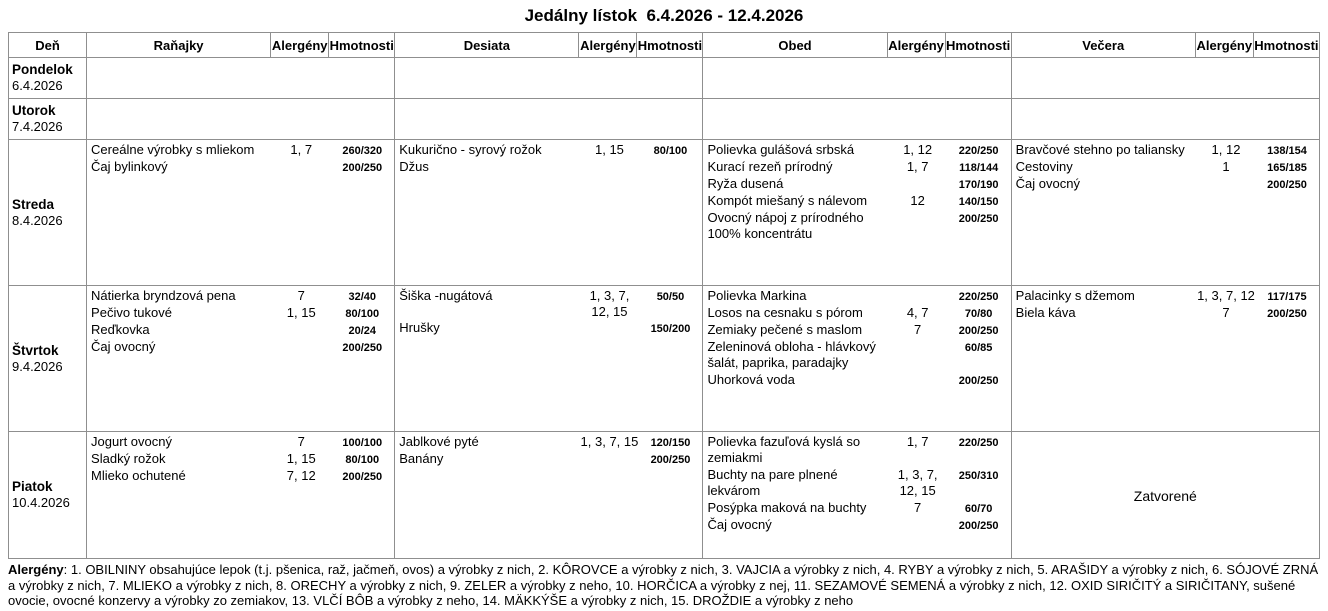 The height and width of the screenshot is (611, 1328). I want to click on meal-item-weight: 118/144, so click(979, 168).